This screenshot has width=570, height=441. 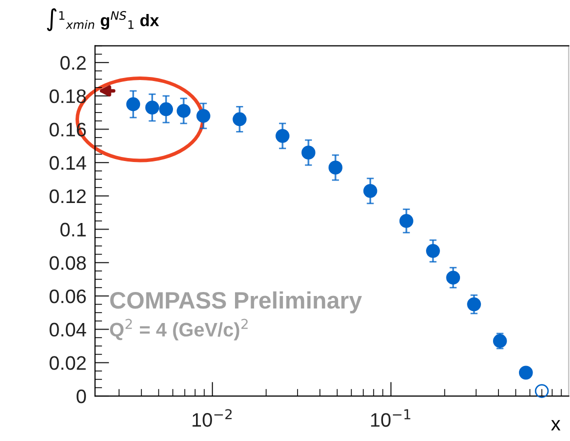 What do you see at coordinates (179, 329) in the screenshot?
I see `annotation: Q$^{2}$ = 4 (GeV/c)$^{2}$` at bounding box center [179, 329].